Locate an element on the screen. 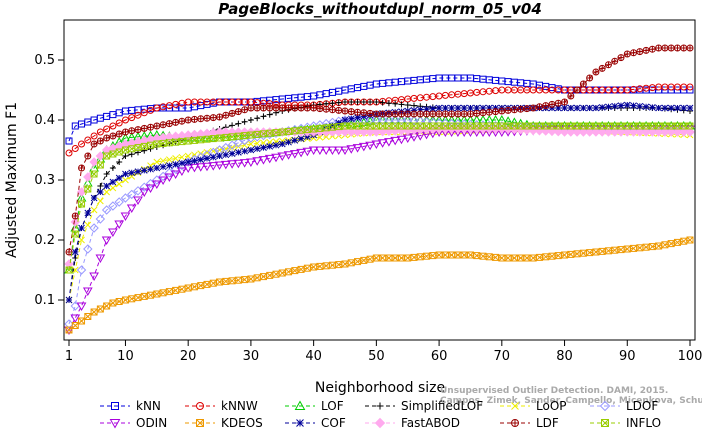 The height and width of the screenshot is (434, 702). y-tick-label: 0.4 is located at coordinates (44, 120).